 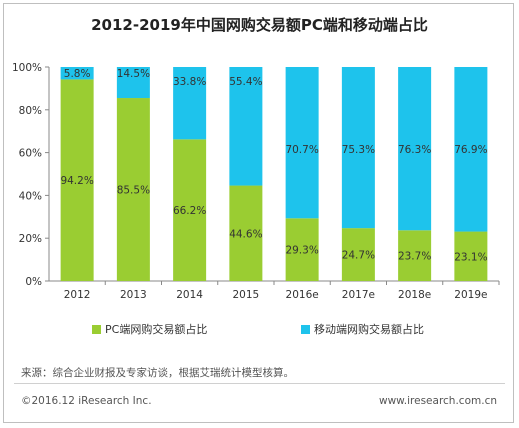 What do you see at coordinates (302, 295) in the screenshot?
I see `x-tick-label: 2016e` at bounding box center [302, 295].